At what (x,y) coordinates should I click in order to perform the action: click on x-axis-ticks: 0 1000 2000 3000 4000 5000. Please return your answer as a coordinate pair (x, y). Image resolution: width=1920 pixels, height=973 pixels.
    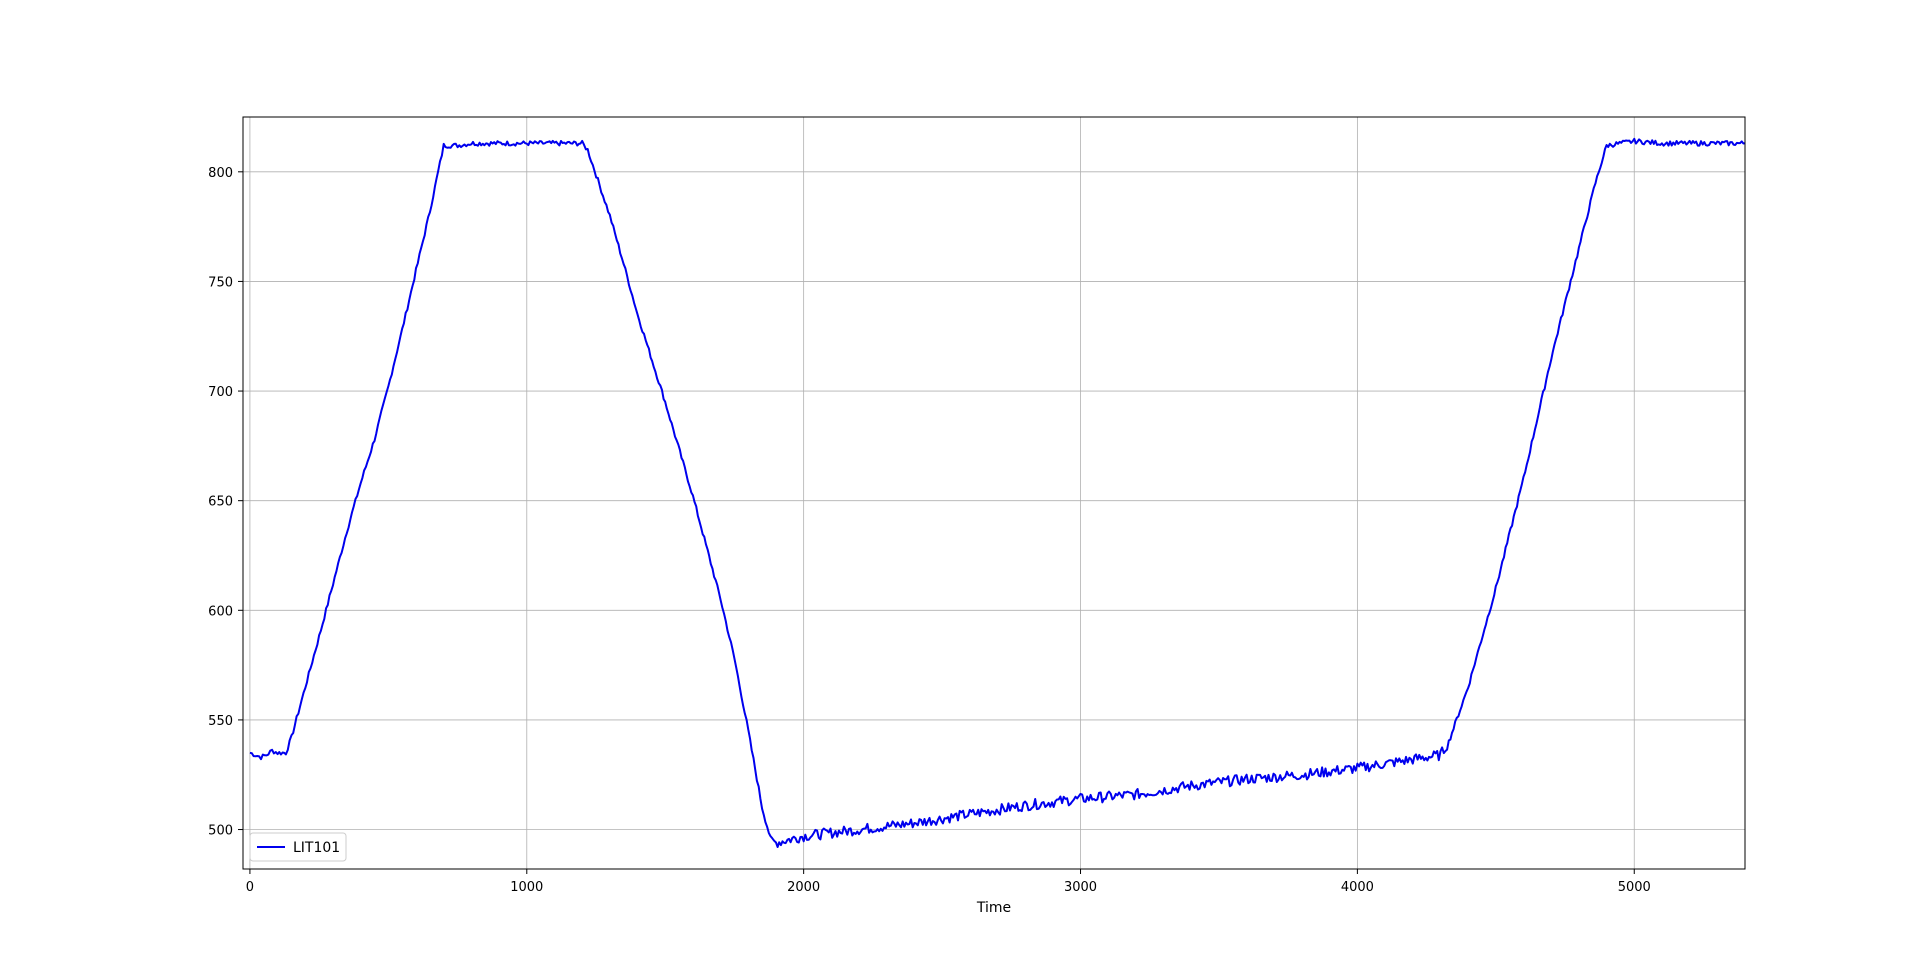
    Looking at the image, I should click on (948, 882).